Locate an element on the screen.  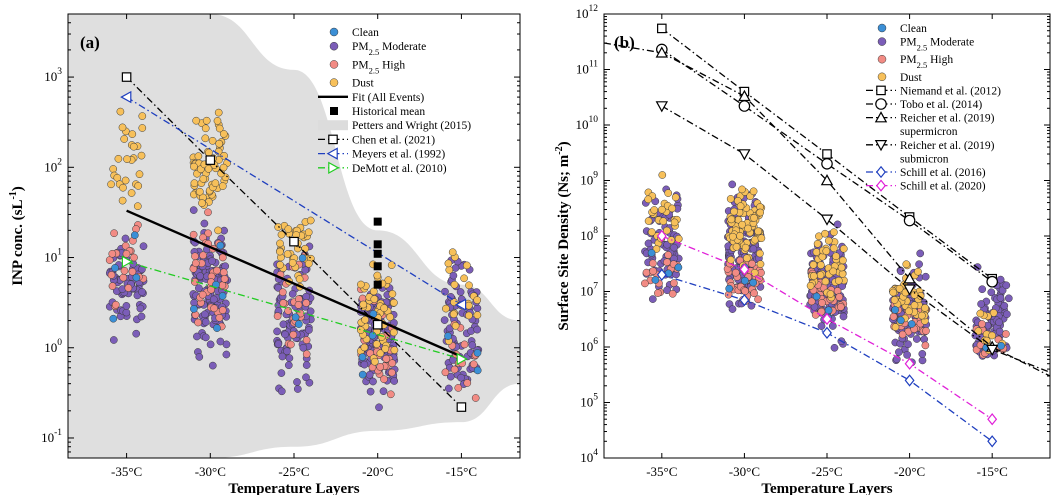
x-tick-label: -25°C is located at coordinates (293, 471).